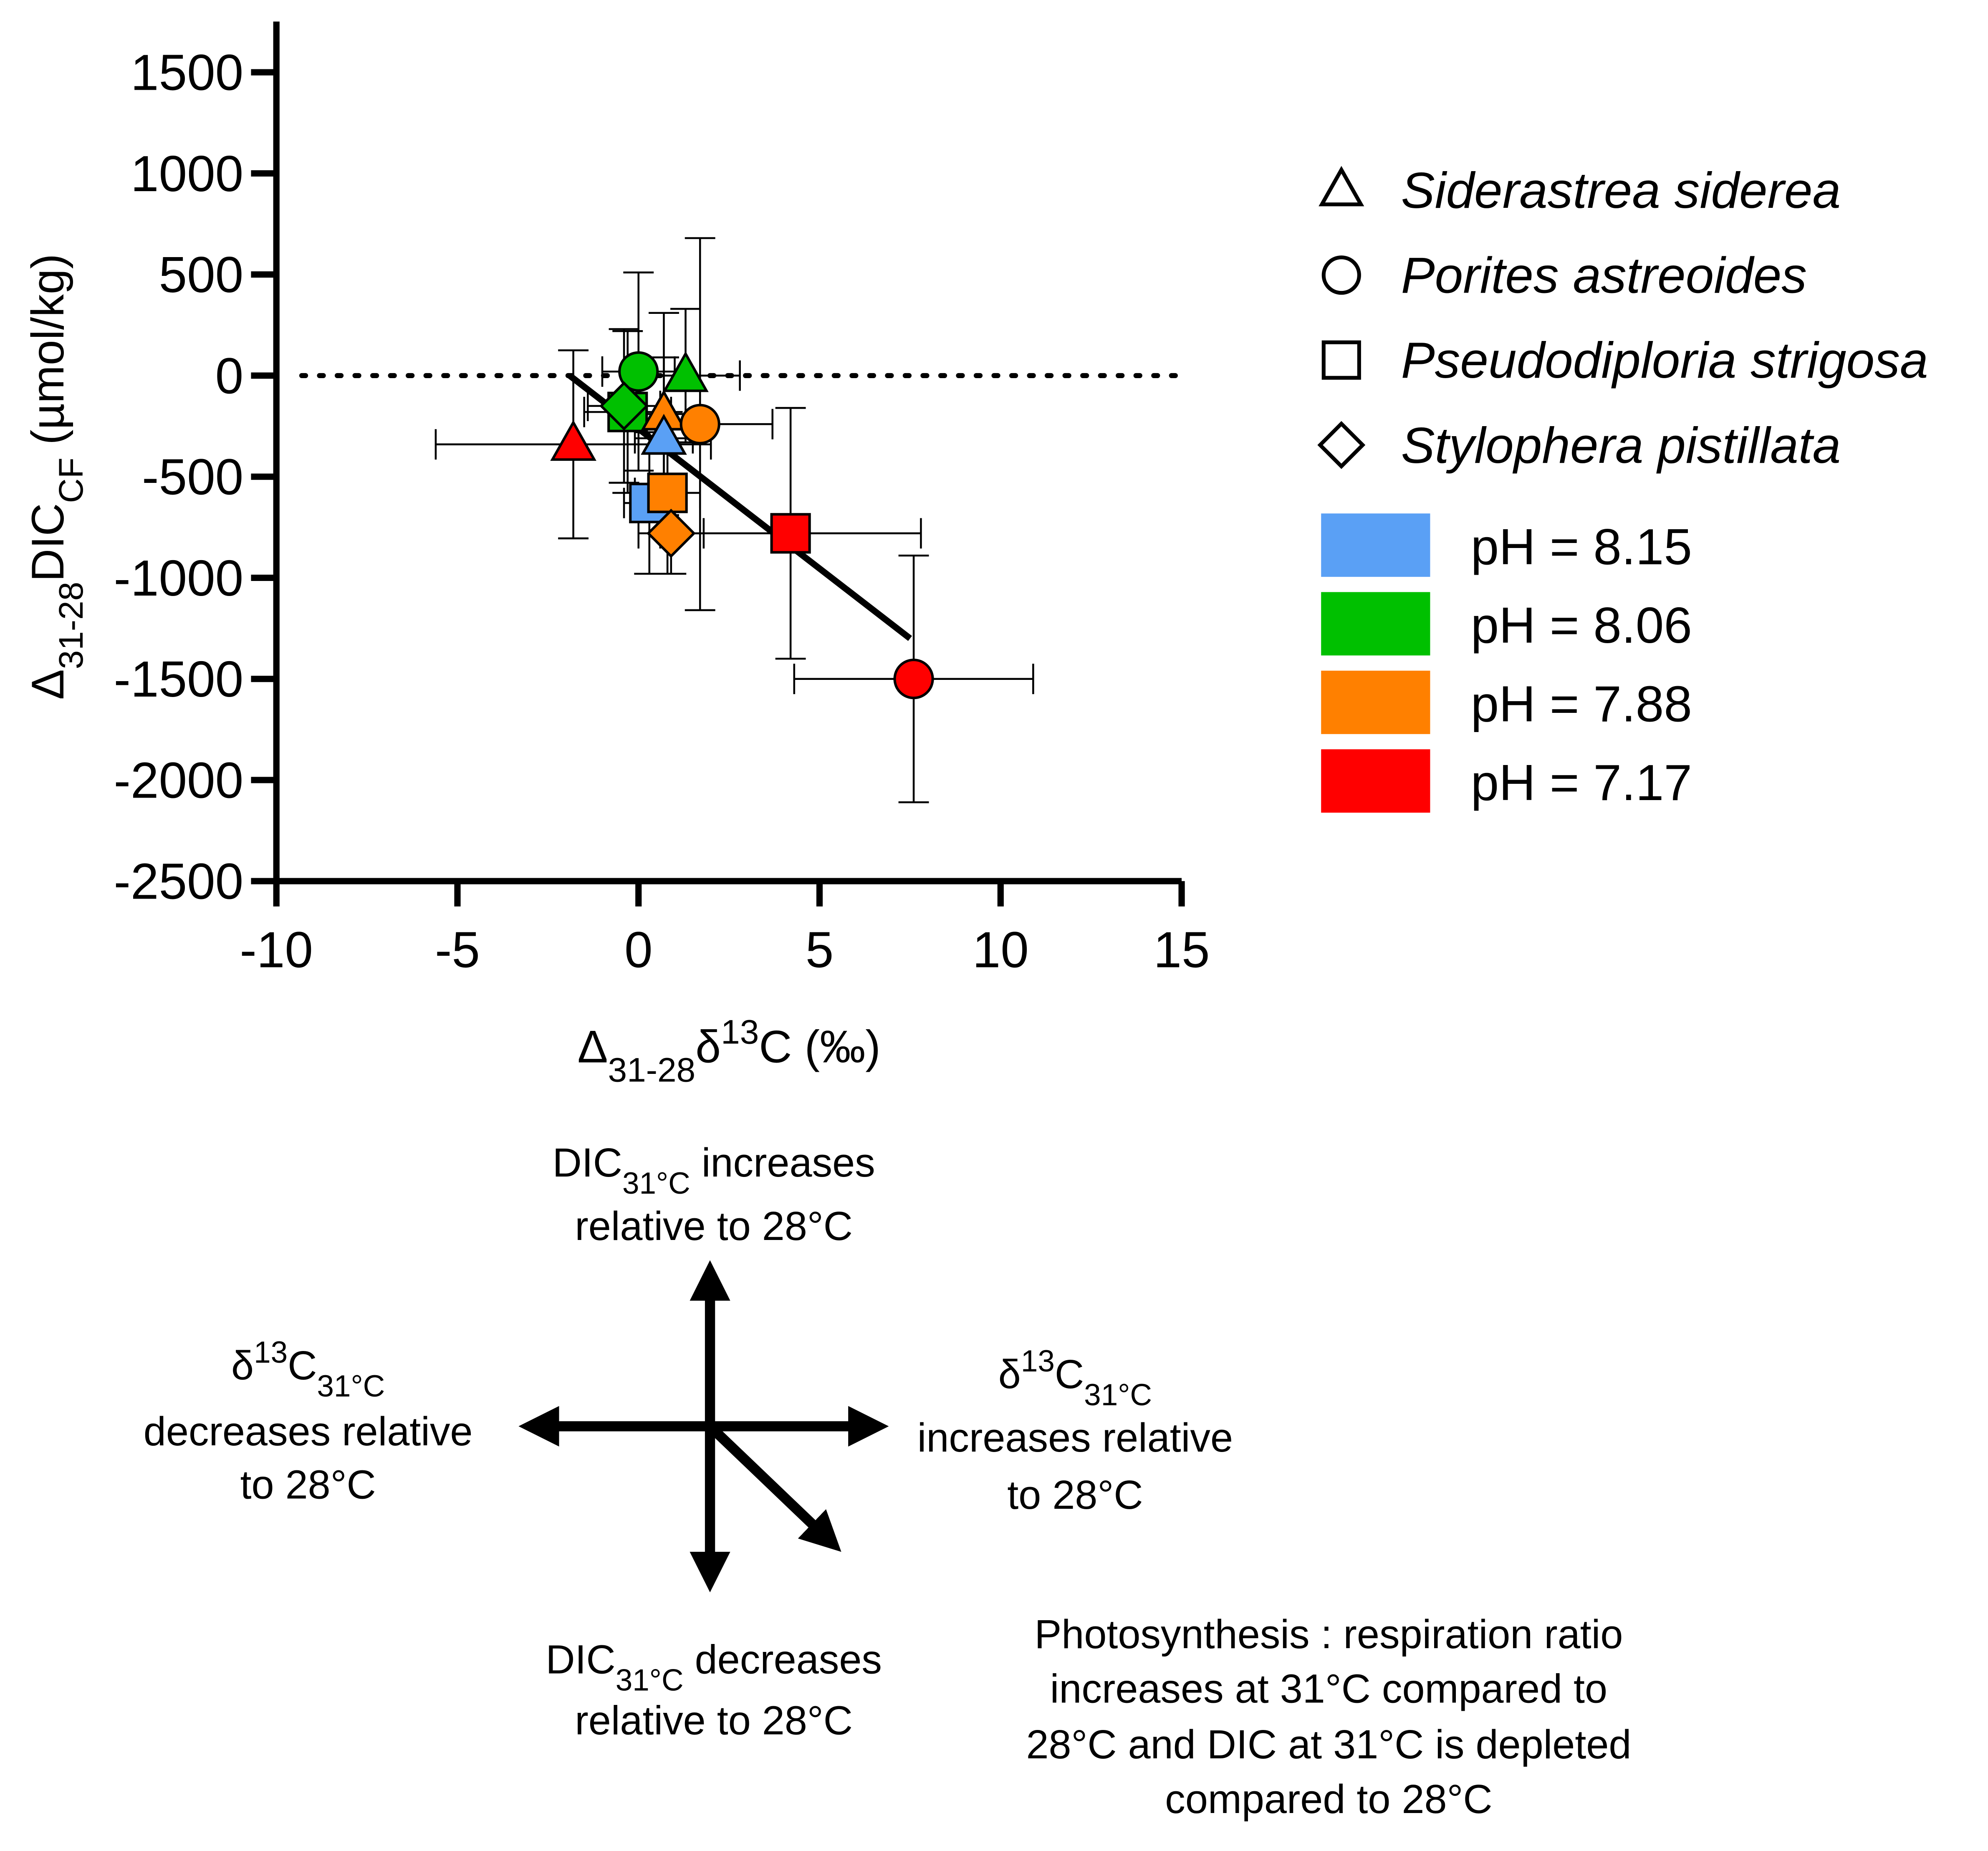  I want to click on text-part: decreases relative, so click(308, 1432).